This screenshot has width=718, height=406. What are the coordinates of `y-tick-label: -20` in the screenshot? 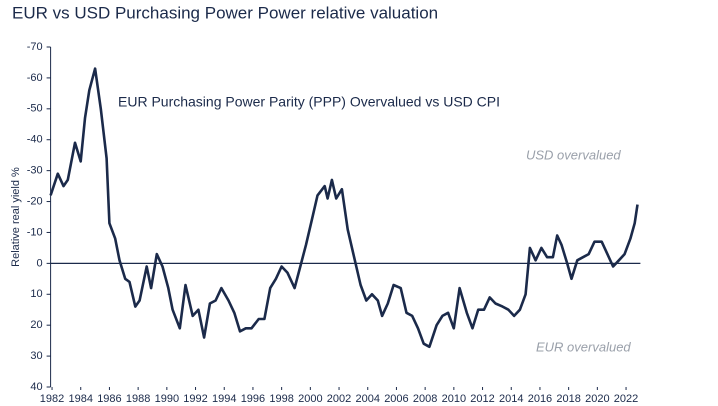 It's located at (35, 201).